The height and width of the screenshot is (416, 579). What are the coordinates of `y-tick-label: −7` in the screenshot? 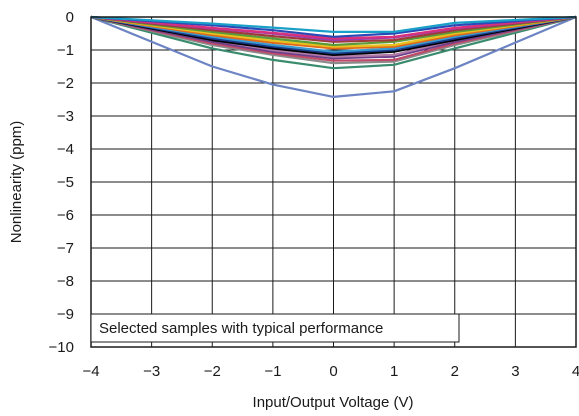 It's located at (65, 248).